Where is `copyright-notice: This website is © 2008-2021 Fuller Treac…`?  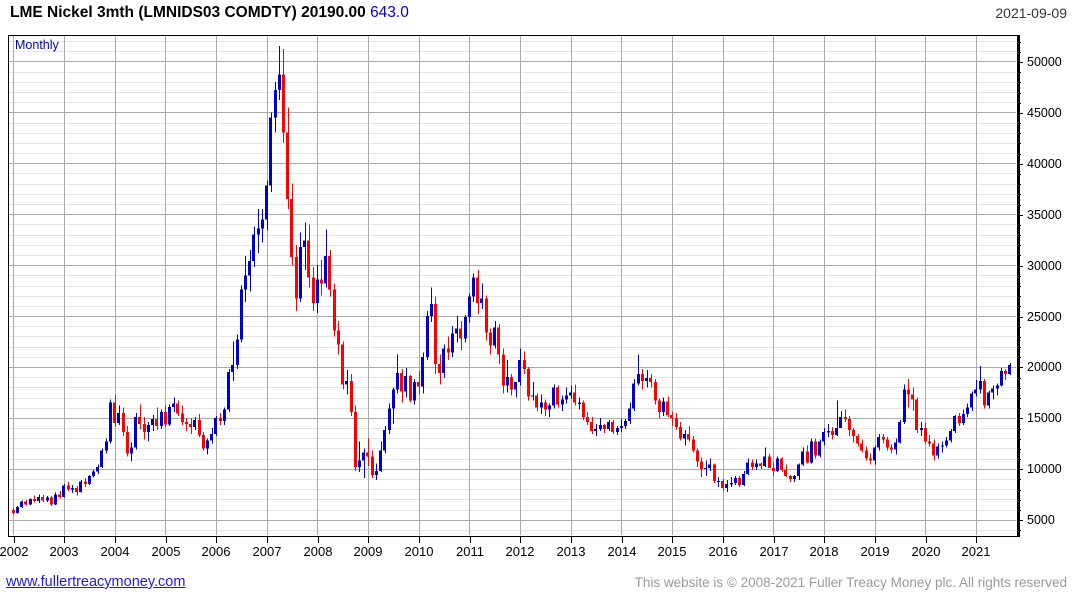
copyright-notice: This website is © 2008-2021 Fuller Treac… is located at coordinates (850, 582).